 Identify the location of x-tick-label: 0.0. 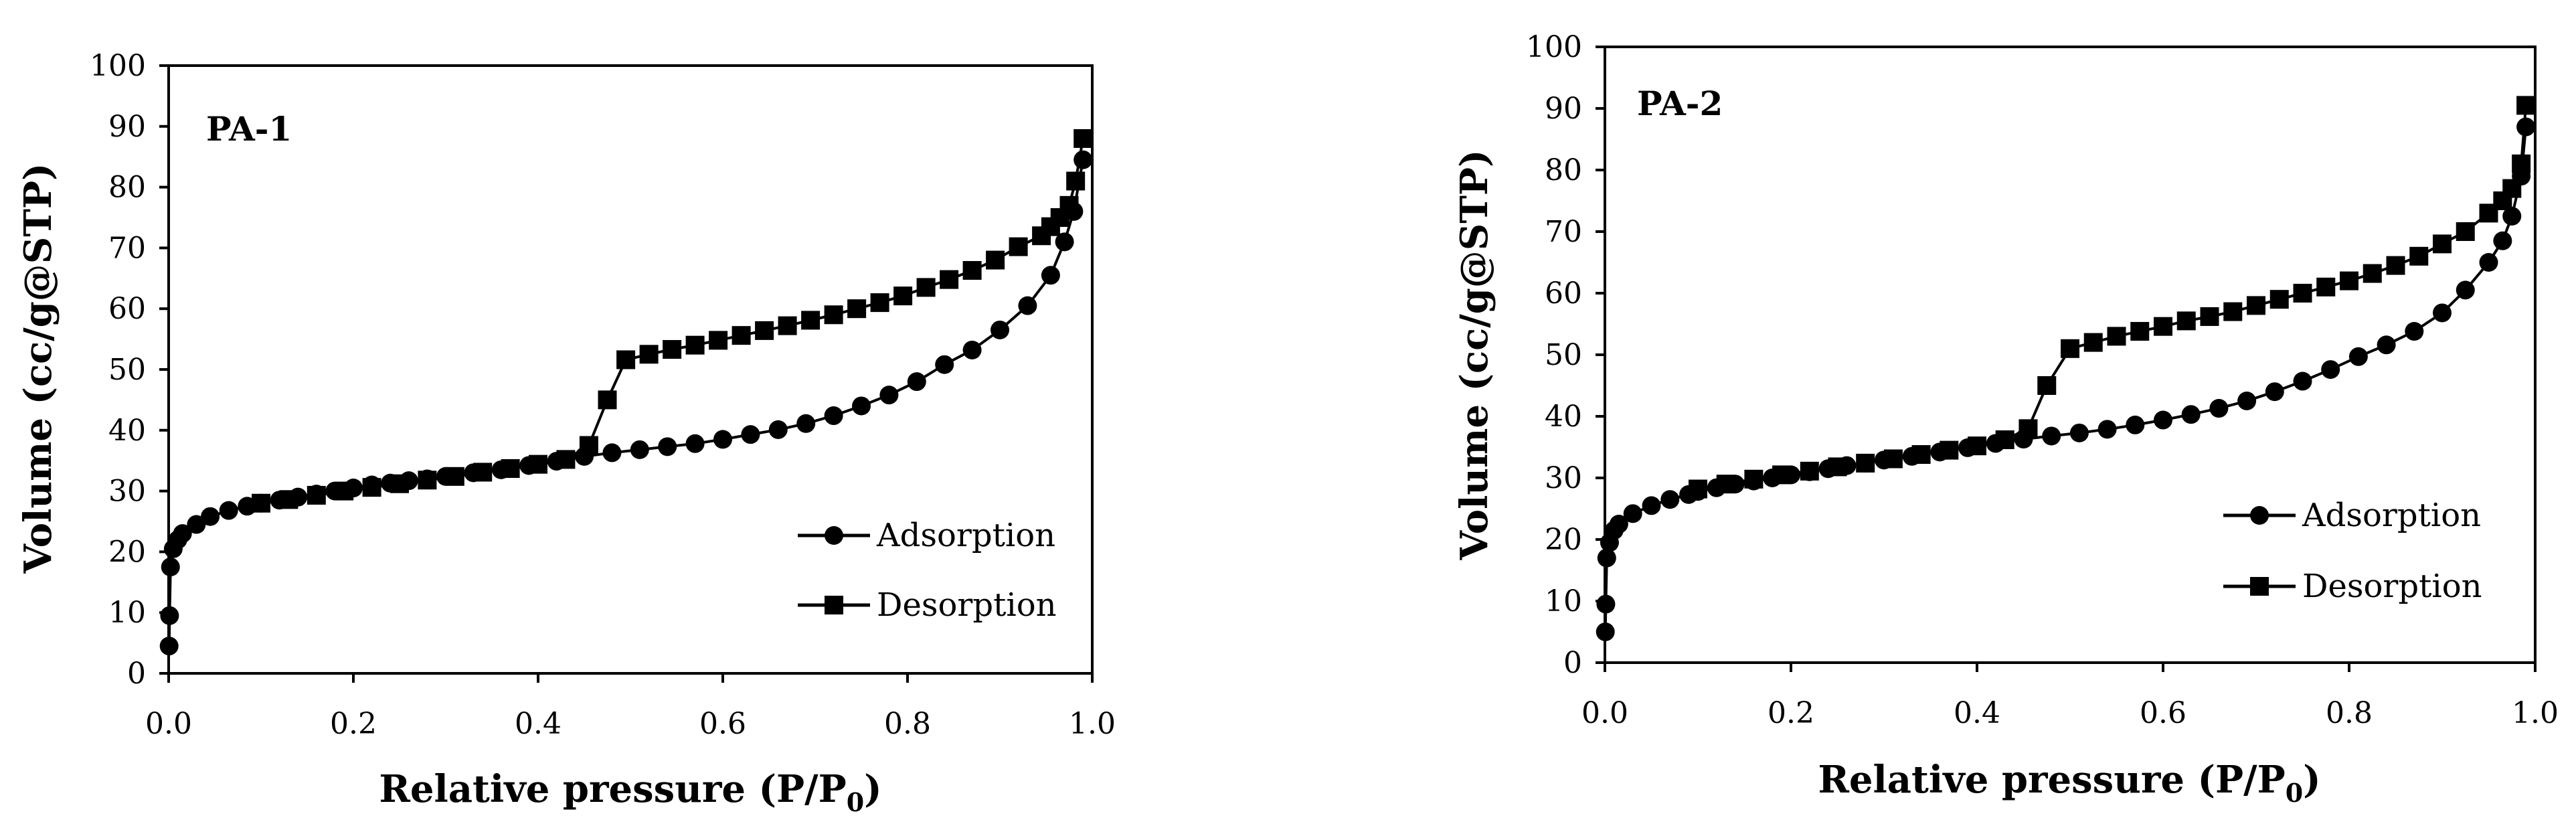
(1604, 713).